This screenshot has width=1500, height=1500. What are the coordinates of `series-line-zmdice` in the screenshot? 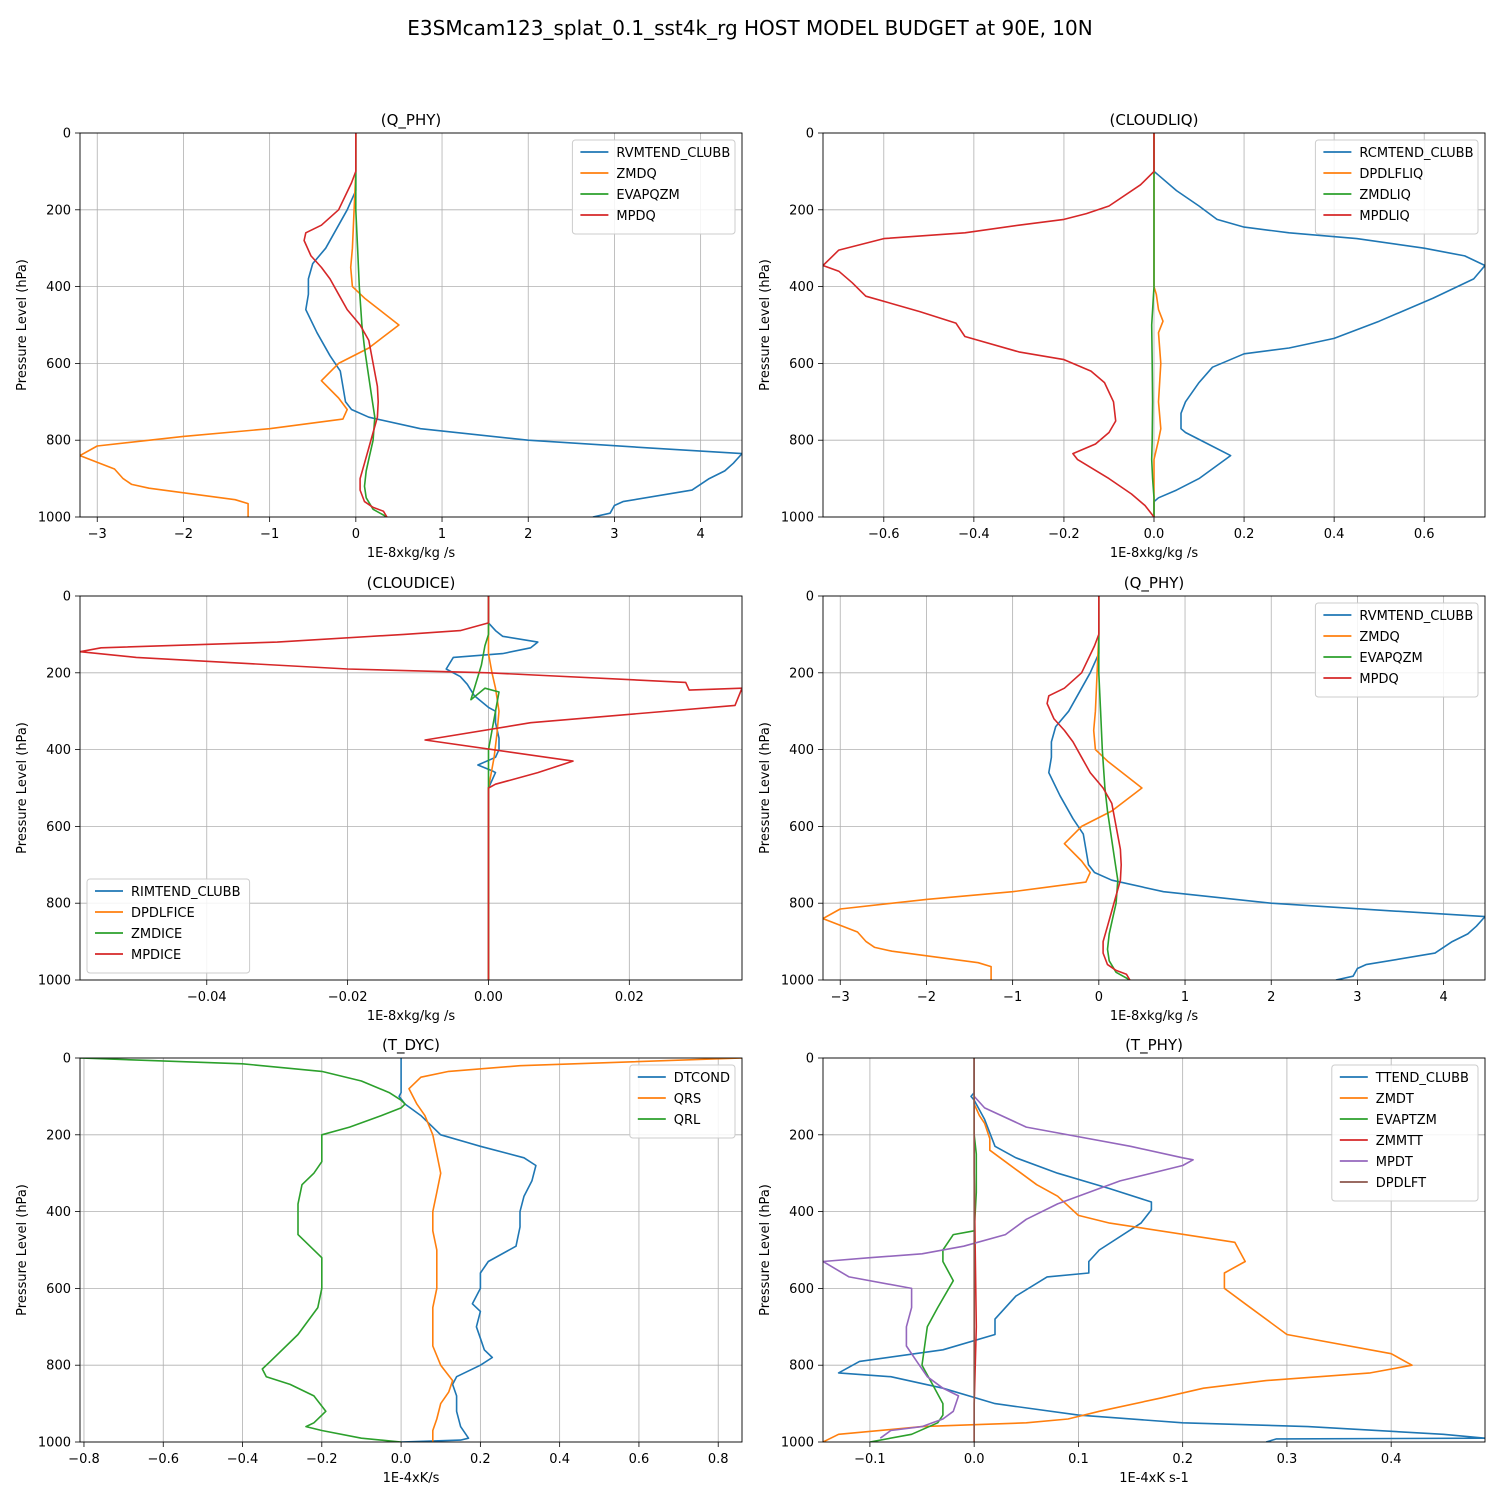 It's located at (485, 788).